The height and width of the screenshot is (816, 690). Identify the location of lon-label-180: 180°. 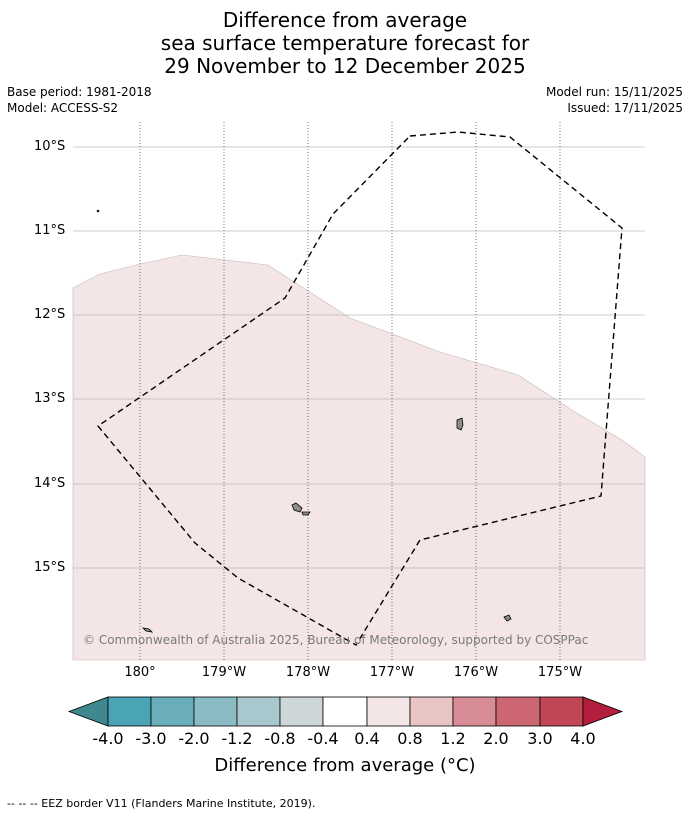
(140, 672).